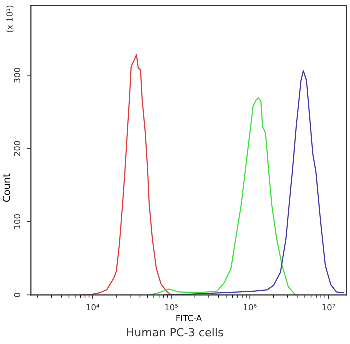 The image size is (350, 344). What do you see at coordinates (17, 295) in the screenshot?
I see `y-tick-label: 0` at bounding box center [17, 295].